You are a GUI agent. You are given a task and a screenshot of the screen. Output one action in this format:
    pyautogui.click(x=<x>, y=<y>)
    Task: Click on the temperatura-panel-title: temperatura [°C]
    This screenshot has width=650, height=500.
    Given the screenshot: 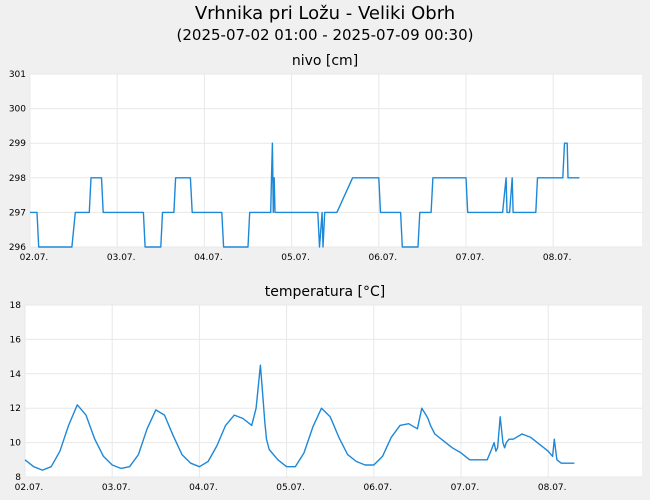 What is the action you would take?
    pyautogui.click(x=325, y=292)
    